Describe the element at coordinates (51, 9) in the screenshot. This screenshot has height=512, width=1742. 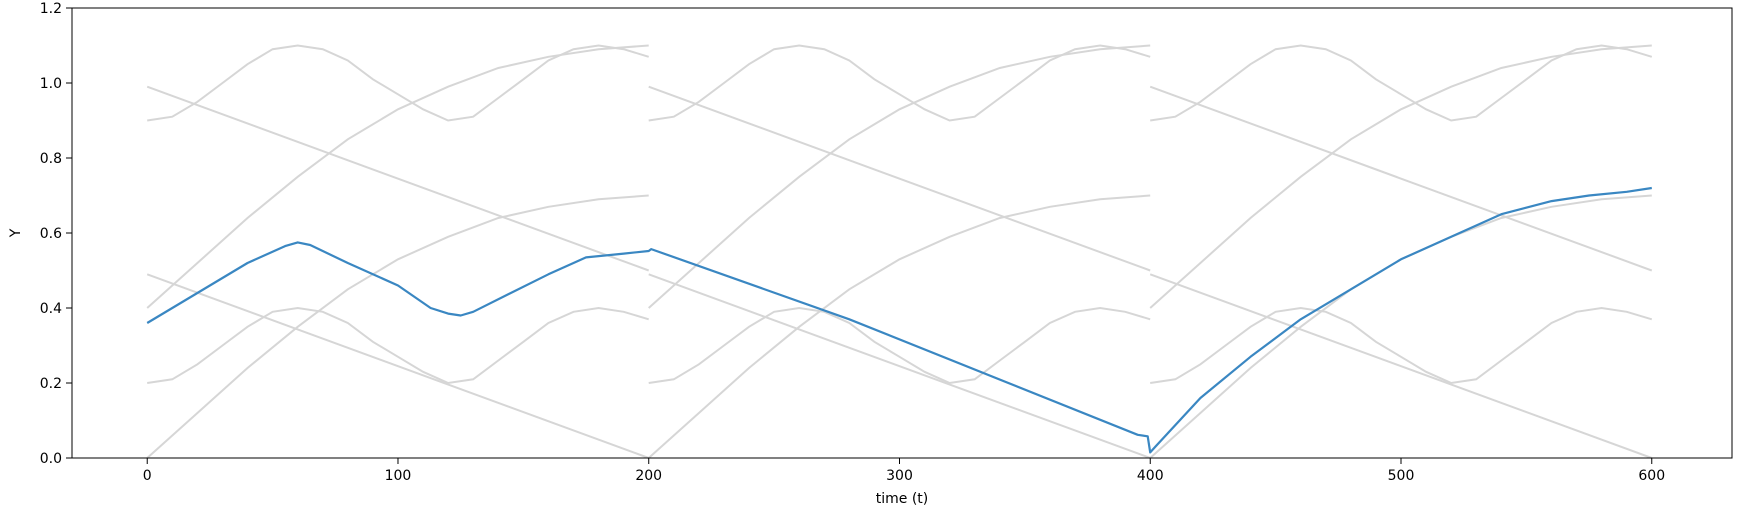
I see `y-tick-label: 1.2` at that location.